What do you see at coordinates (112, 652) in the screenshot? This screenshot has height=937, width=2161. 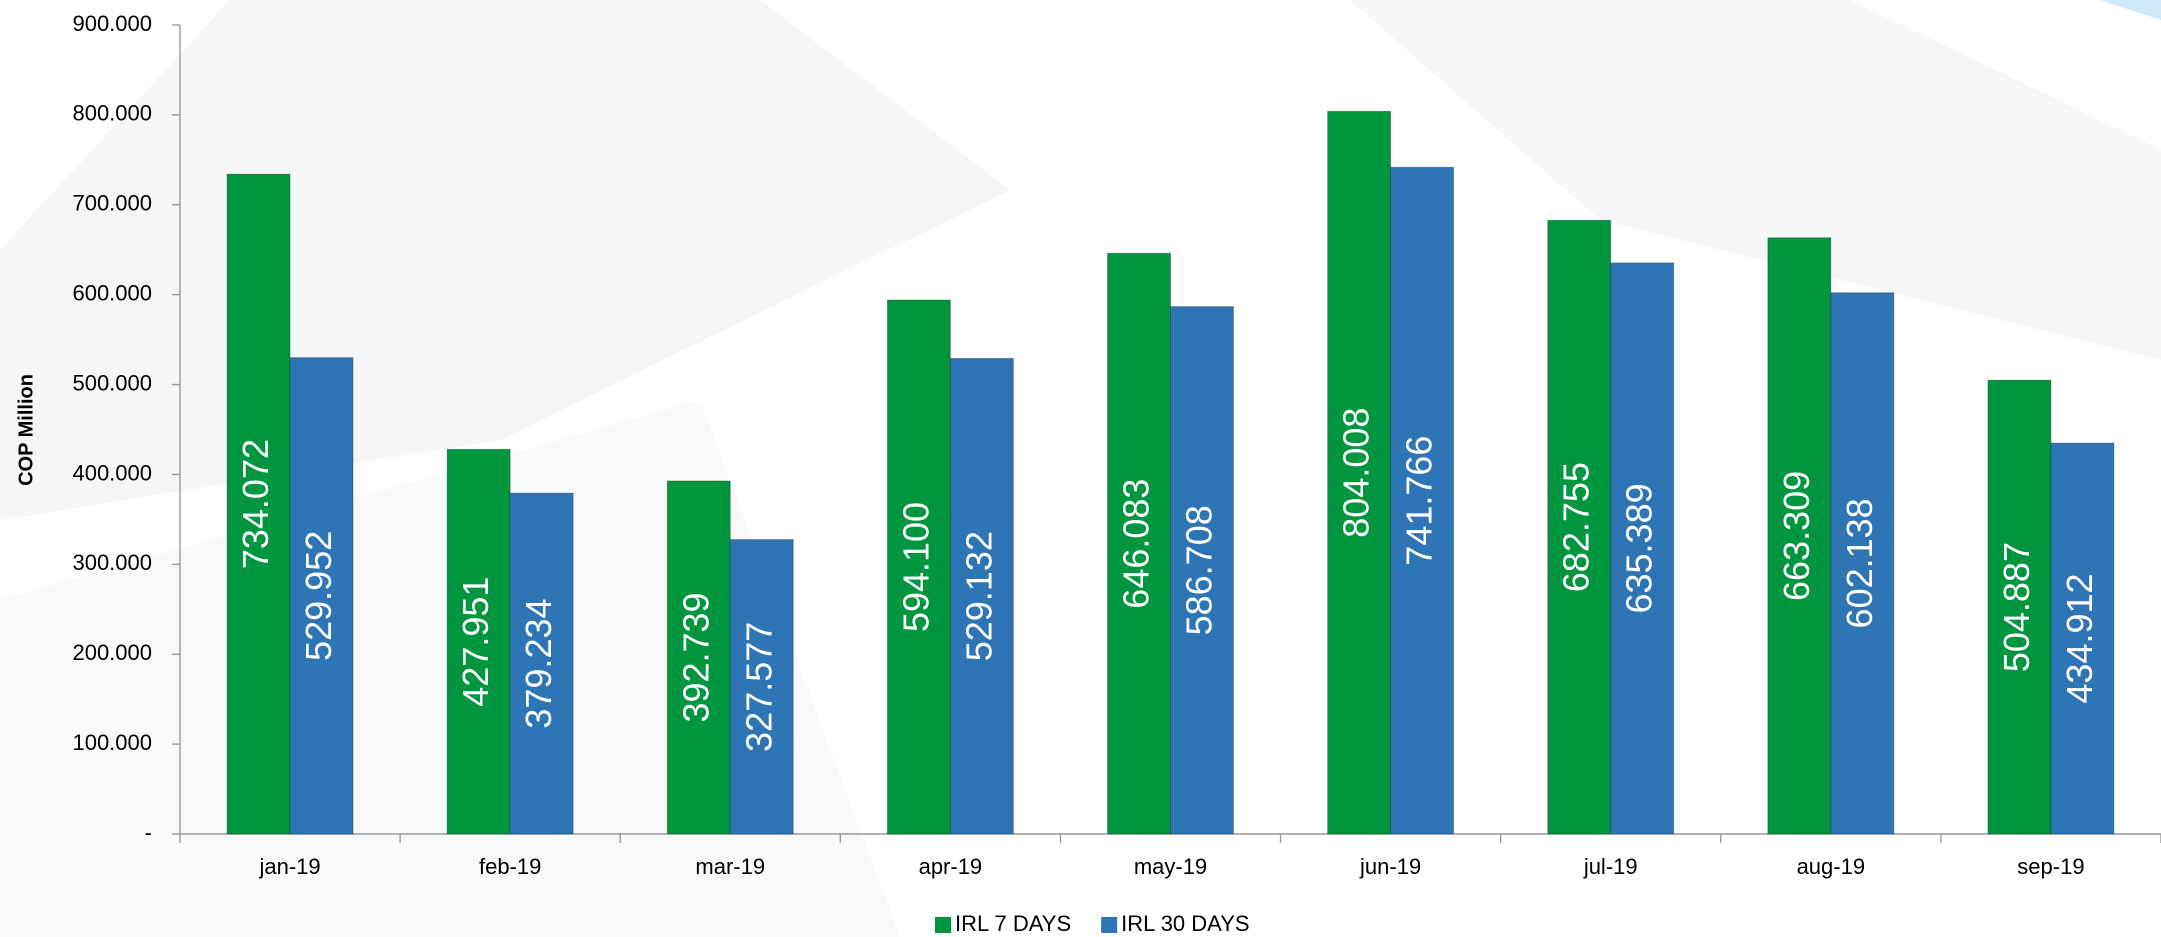 I see `y-tick-label: 200.000` at bounding box center [112, 652].